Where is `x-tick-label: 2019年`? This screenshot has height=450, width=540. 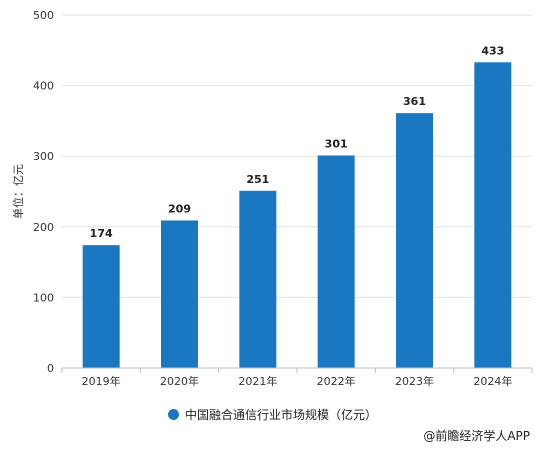
x-tick-label: 2019年 is located at coordinates (101, 381).